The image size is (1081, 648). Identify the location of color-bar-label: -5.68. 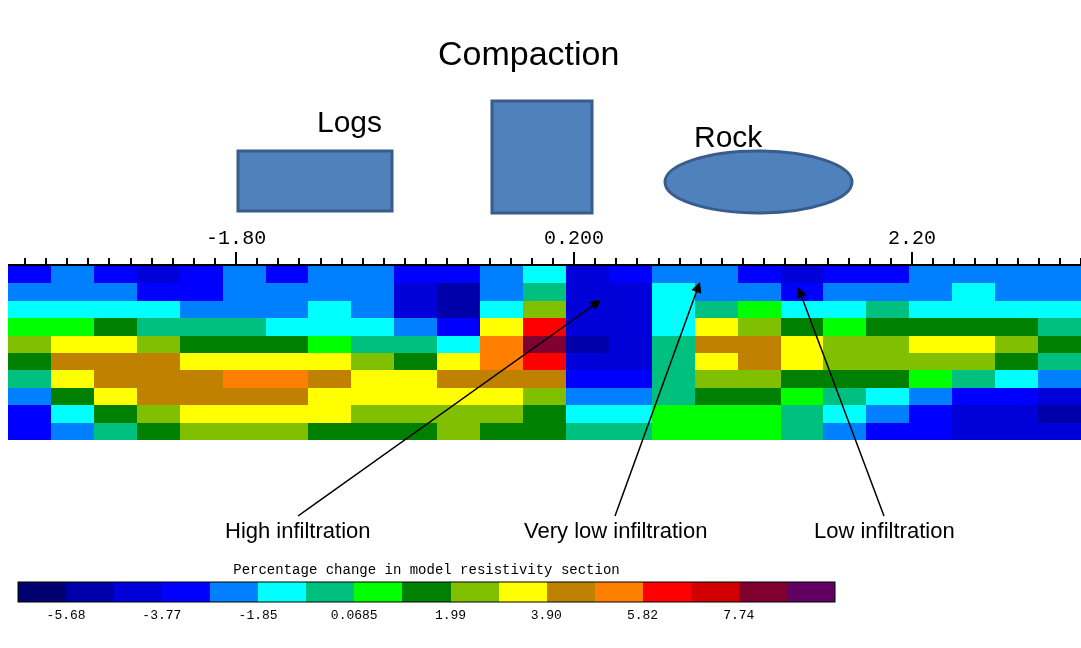
(66, 615).